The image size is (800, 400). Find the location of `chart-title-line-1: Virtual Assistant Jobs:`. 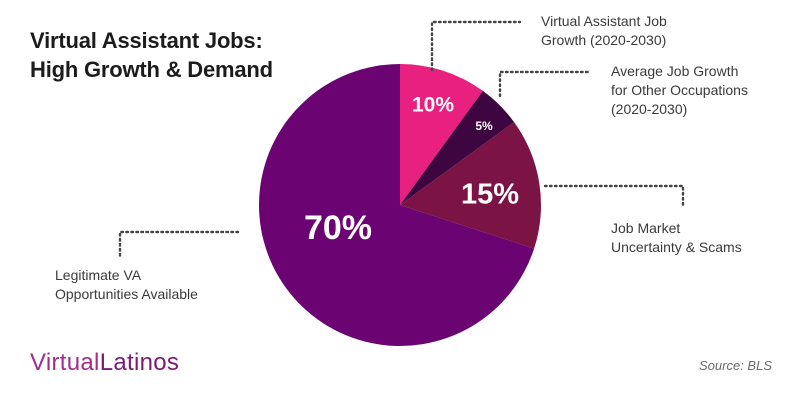

chart-title-line-1: Virtual Assistant Jobs: is located at coordinates (146, 40).